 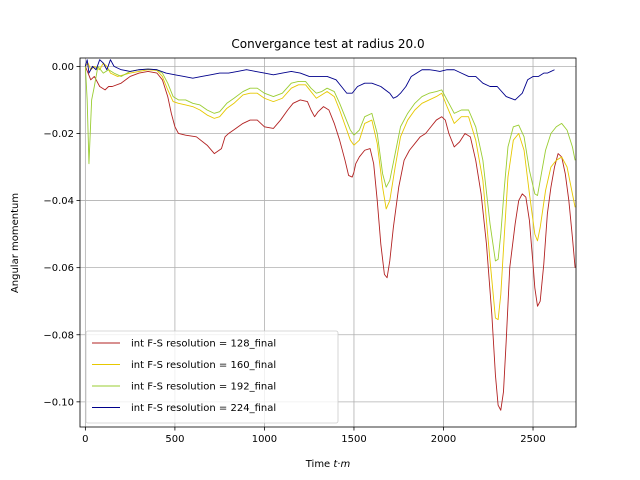 I want to click on x-tick-label: 1000, so click(x=264, y=439).